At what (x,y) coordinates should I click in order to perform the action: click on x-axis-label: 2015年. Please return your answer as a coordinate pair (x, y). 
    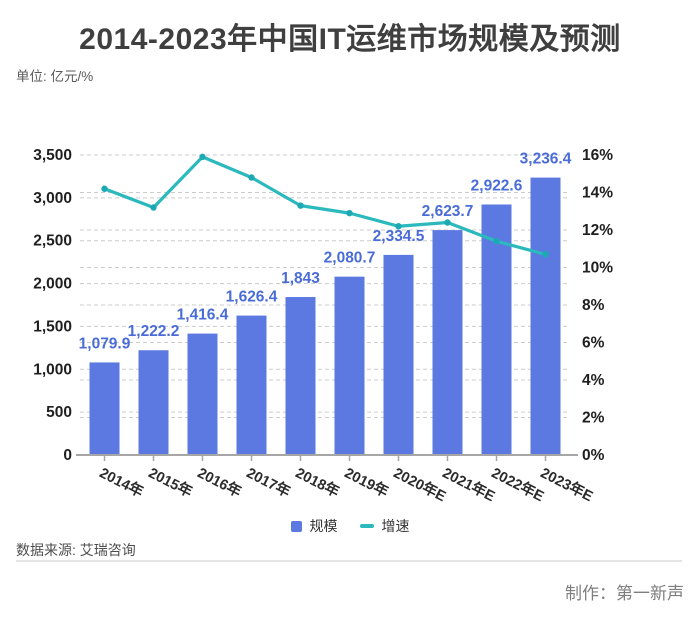
    Looking at the image, I should click on (171, 482).